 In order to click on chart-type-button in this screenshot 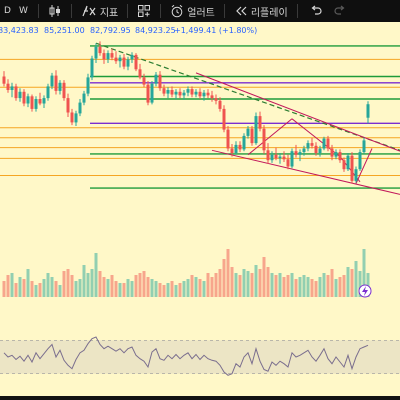, I will do `click(55, 11)`.